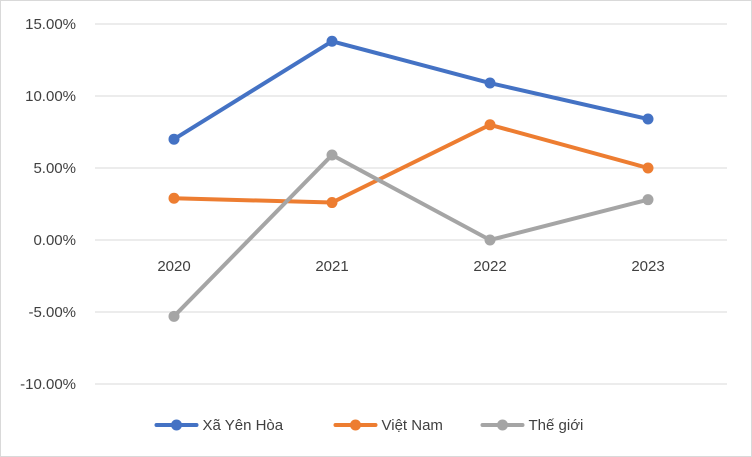 The image size is (752, 457). What do you see at coordinates (50, 96) in the screenshot?
I see `y-tick-label: 10.00%` at bounding box center [50, 96].